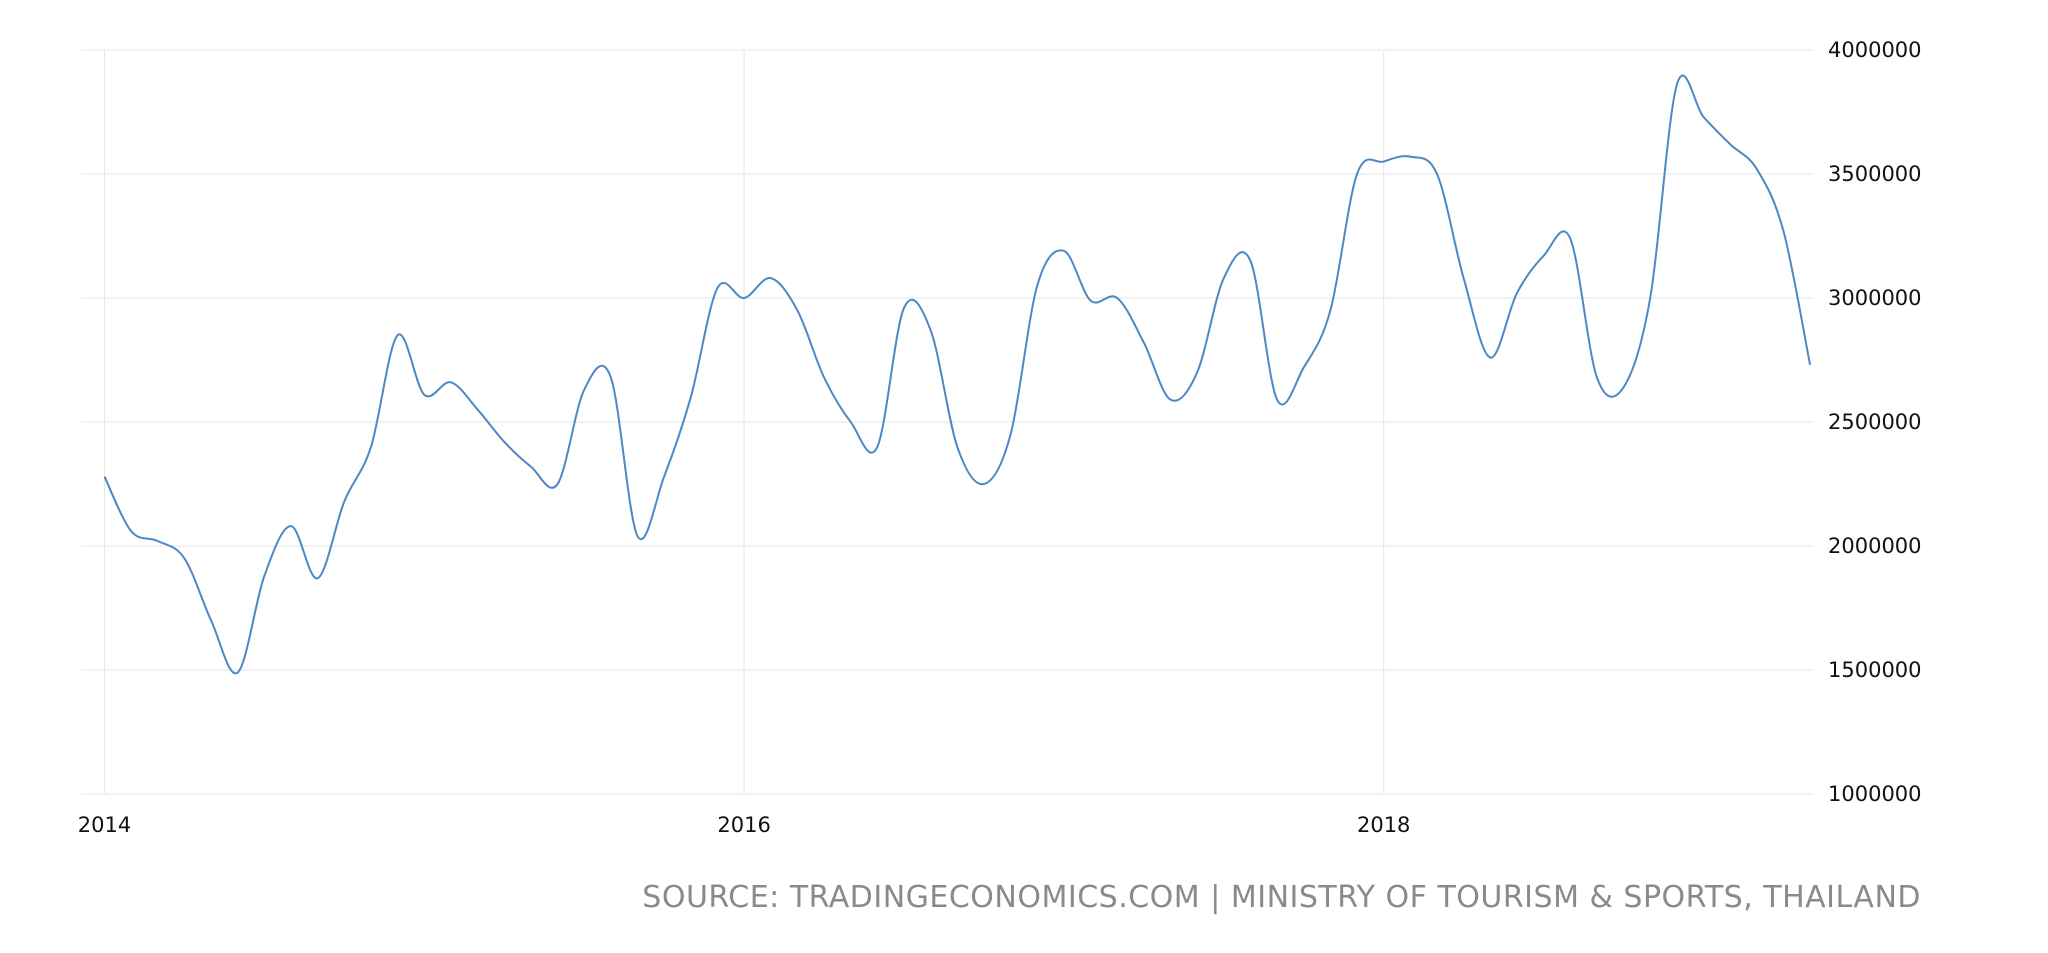 The image size is (2048, 953). Describe the element at coordinates (1875, 174) in the screenshot. I see `y-tick-label: 3500000` at that location.